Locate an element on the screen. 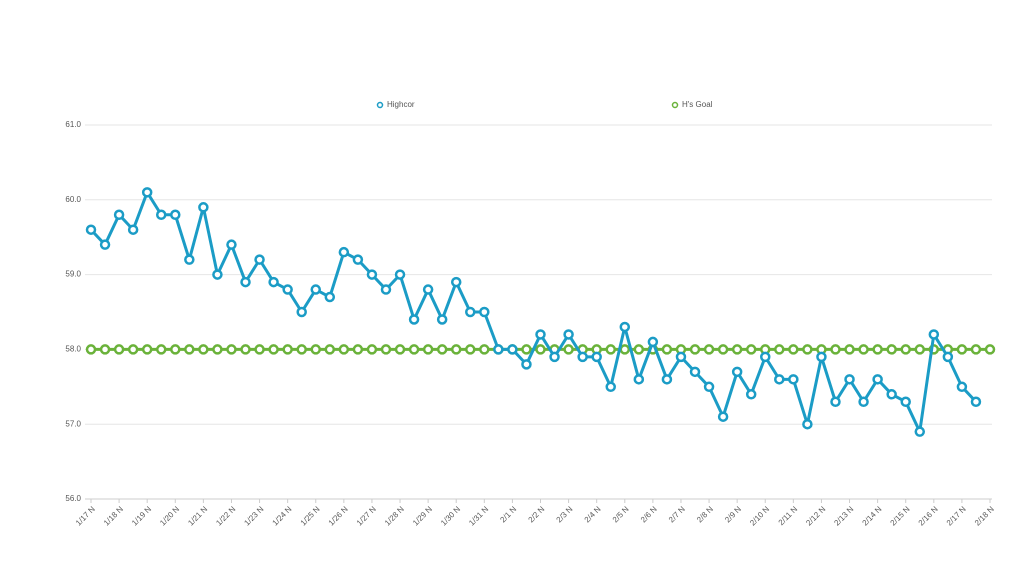 This screenshot has height=576, width=1024. x-tick-label: 2/8 N is located at coordinates (705, 514).